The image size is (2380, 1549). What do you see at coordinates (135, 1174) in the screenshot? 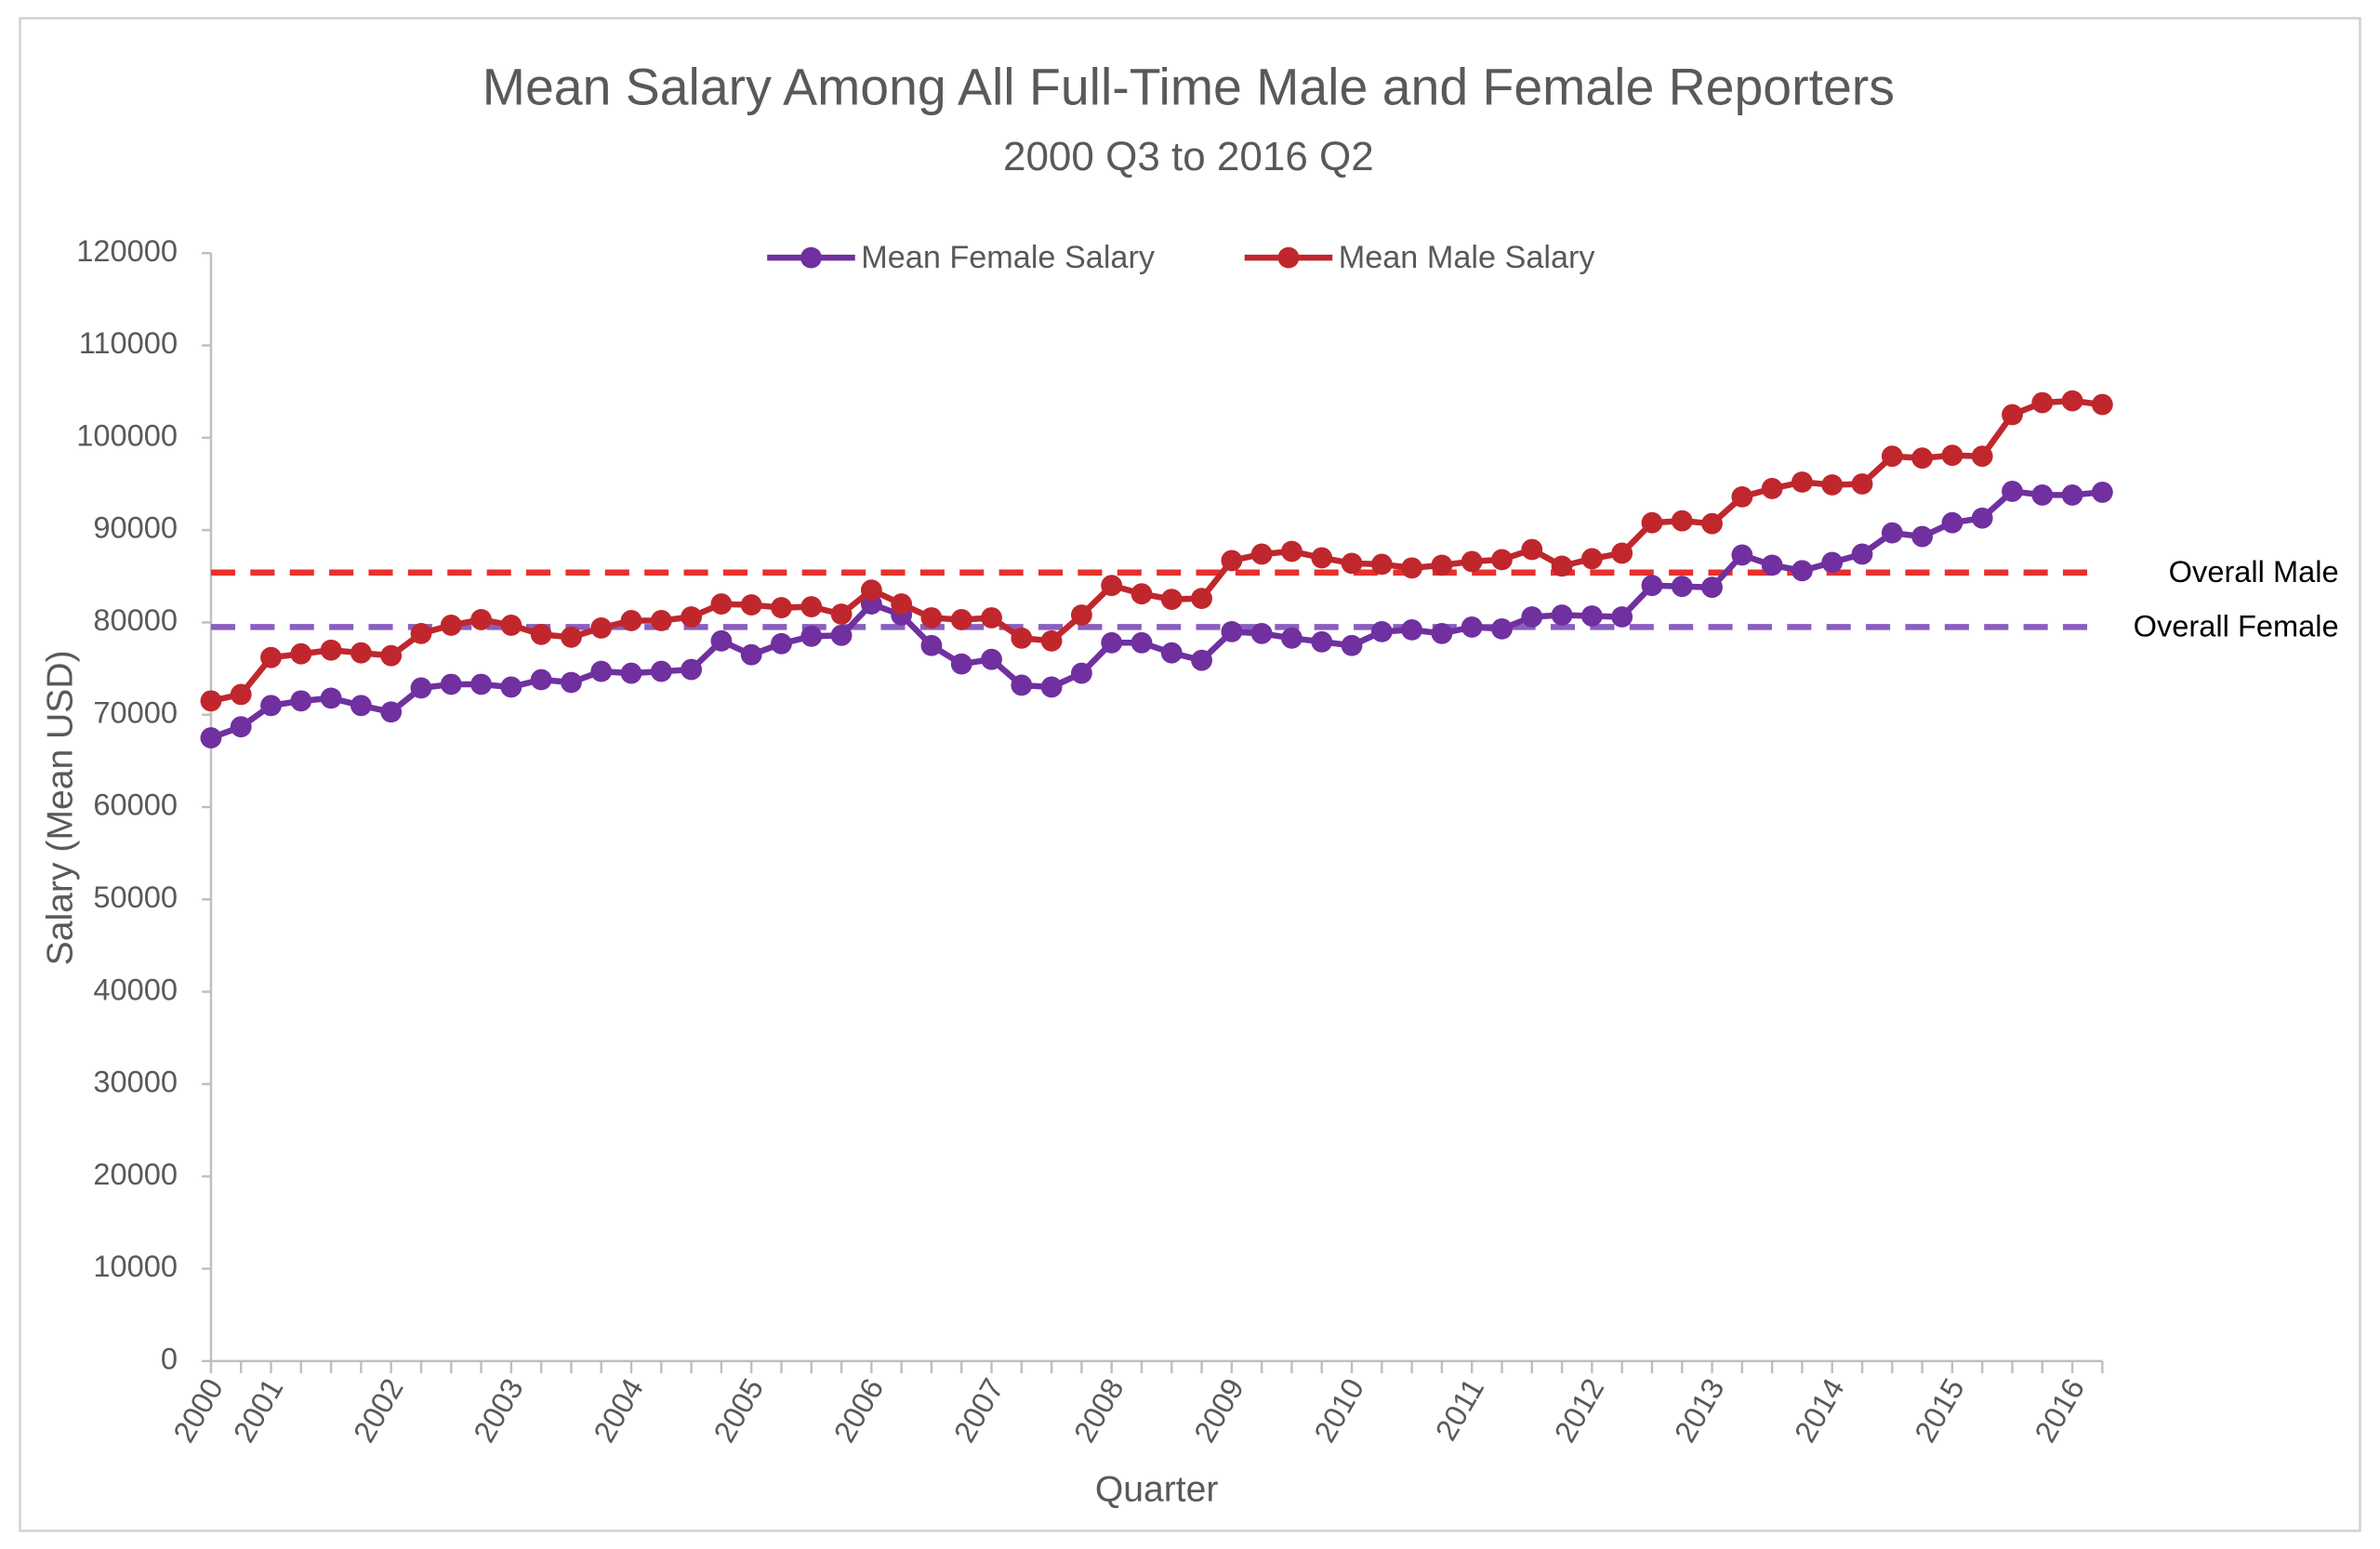
I see `y-tick-label: 20000` at bounding box center [135, 1174].